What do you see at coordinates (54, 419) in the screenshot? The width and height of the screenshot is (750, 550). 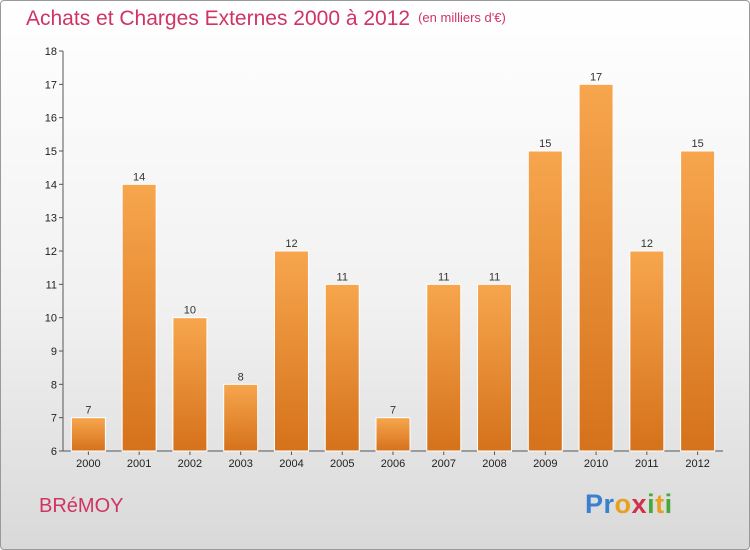 I see `y-tick-label: 7` at bounding box center [54, 419].